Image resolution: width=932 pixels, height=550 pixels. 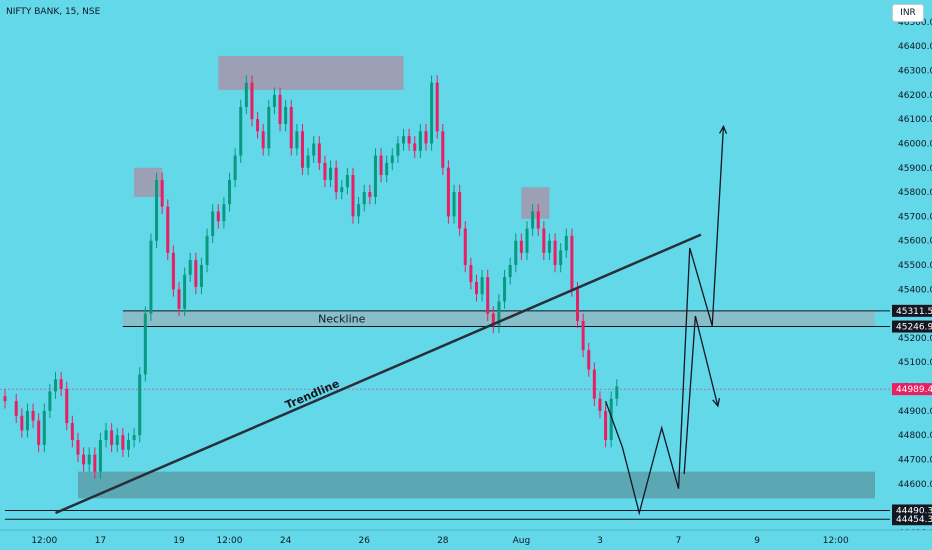 What do you see at coordinates (915, 339) in the screenshot?
I see `y-tick-label: 45200.00` at bounding box center [915, 339].